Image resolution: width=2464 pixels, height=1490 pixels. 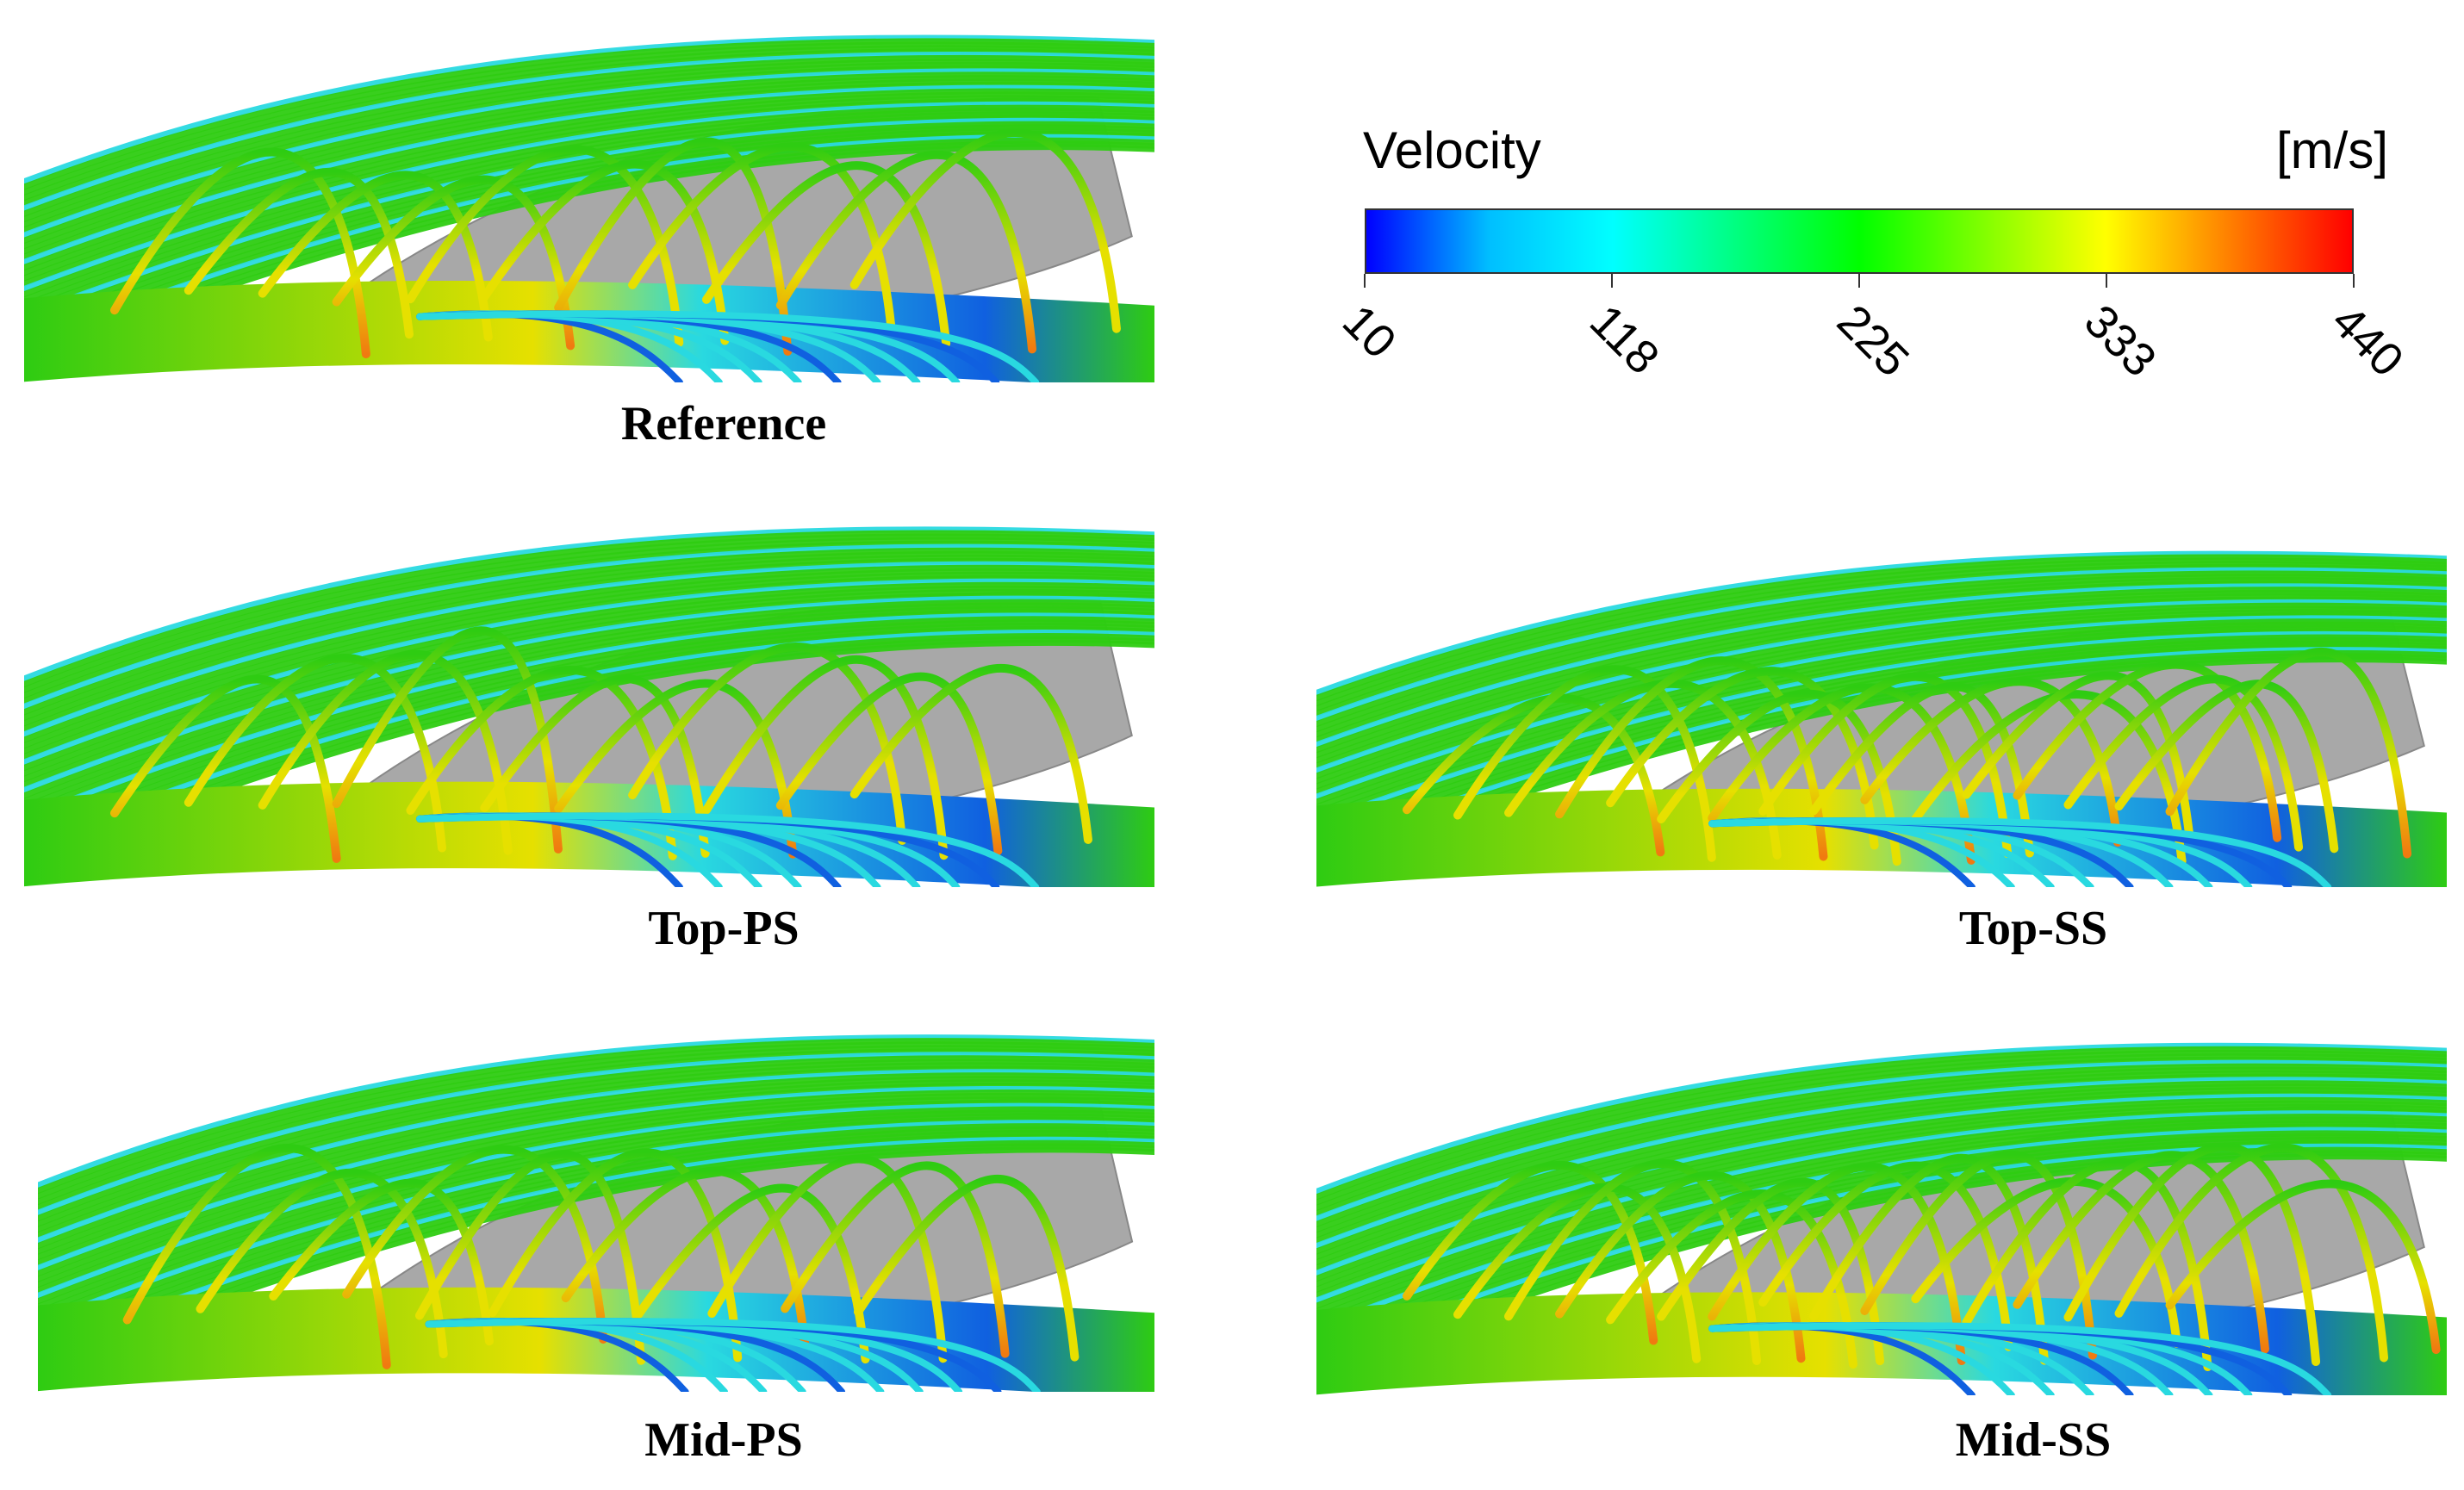 What do you see at coordinates (596, 1213) in the screenshot?
I see `streamline-image-mid-ps` at bounding box center [596, 1213].